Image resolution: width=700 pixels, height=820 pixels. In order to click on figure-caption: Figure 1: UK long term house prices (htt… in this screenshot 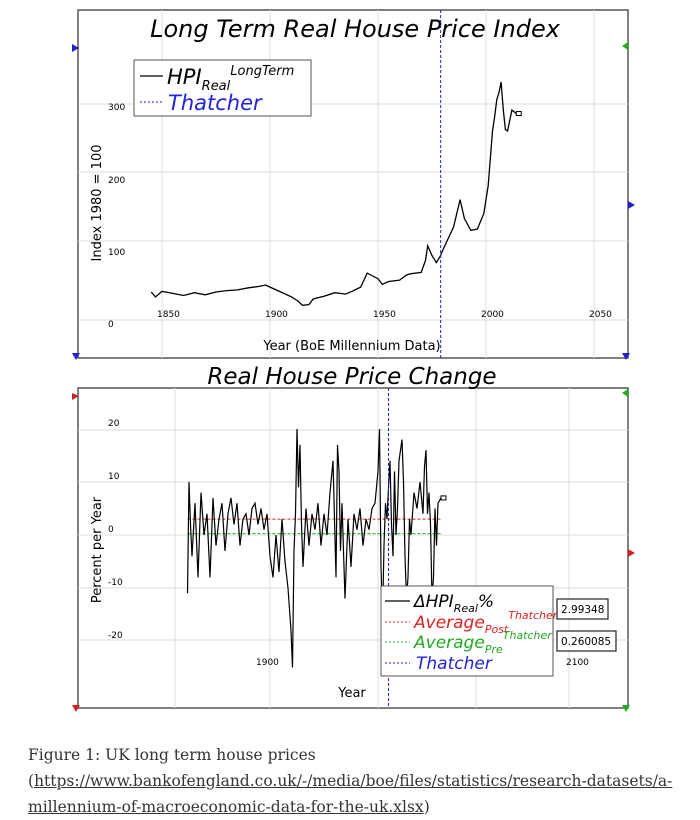, I will do `click(358, 781)`.